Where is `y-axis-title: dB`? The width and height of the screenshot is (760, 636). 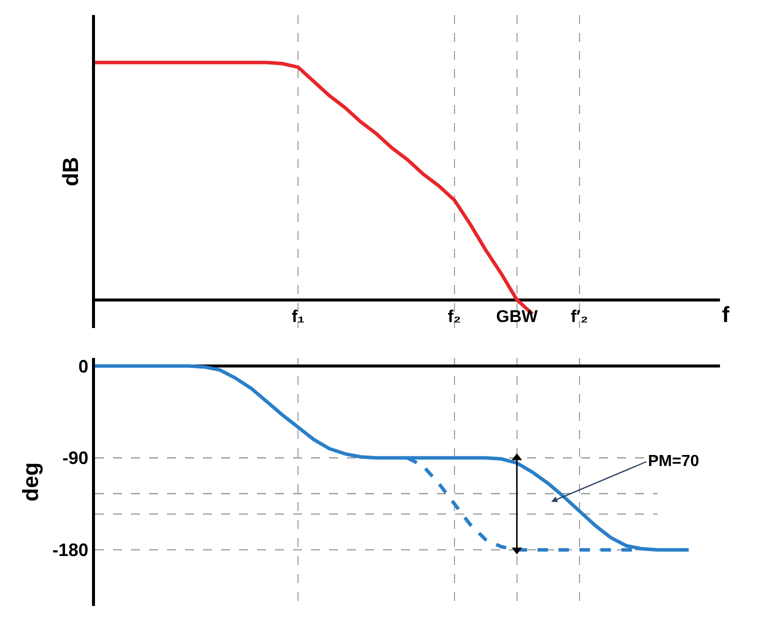
y-axis-title: dB is located at coordinates (70, 171).